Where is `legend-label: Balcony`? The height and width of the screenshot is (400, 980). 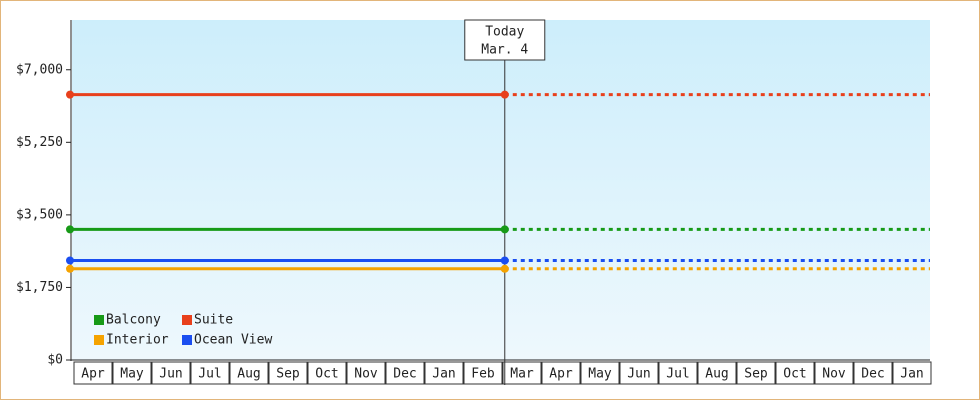 legend-label: Balcony is located at coordinates (133, 320).